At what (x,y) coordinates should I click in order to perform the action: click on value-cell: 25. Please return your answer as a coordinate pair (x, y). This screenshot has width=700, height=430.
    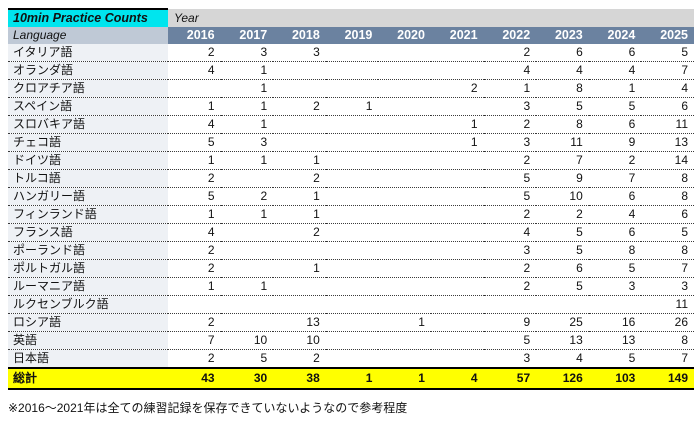
    Looking at the image, I should click on (562, 322).